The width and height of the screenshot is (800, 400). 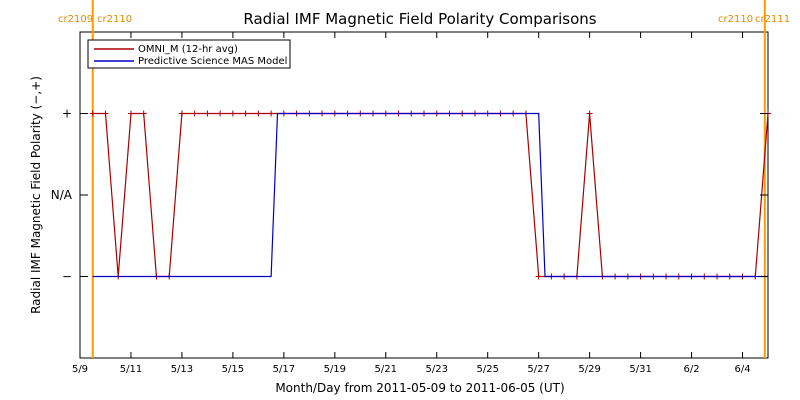 I want to click on x-tick-label: 5/11, so click(x=131, y=369).